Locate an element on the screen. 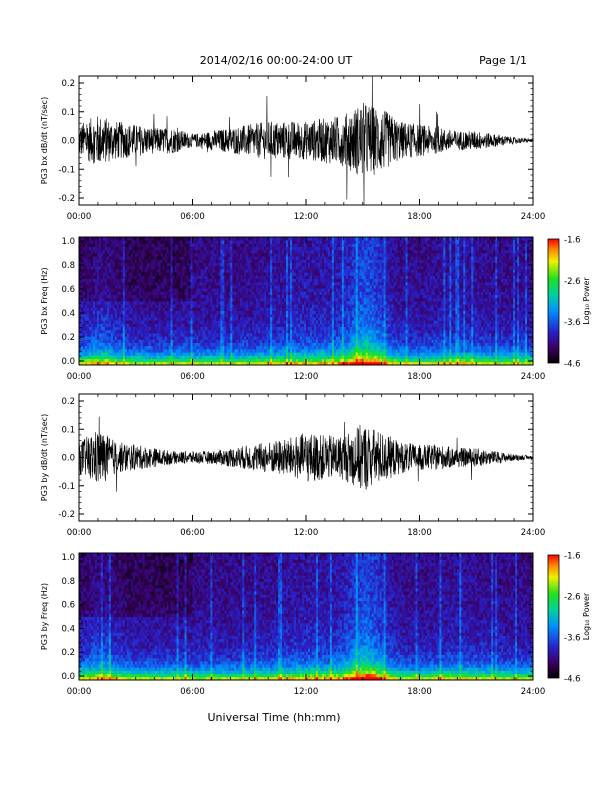 The height and width of the screenshot is (796, 612). y-tick-label: 0.0 is located at coordinates (68, 142).